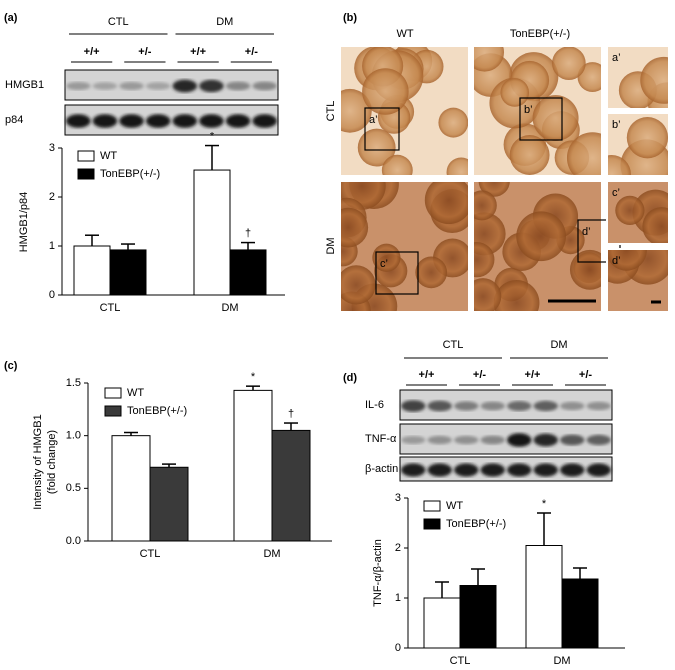  What do you see at coordinates (378, 573) in the screenshot?
I see `y-axis-label: TNF-α/β-actin` at bounding box center [378, 573].